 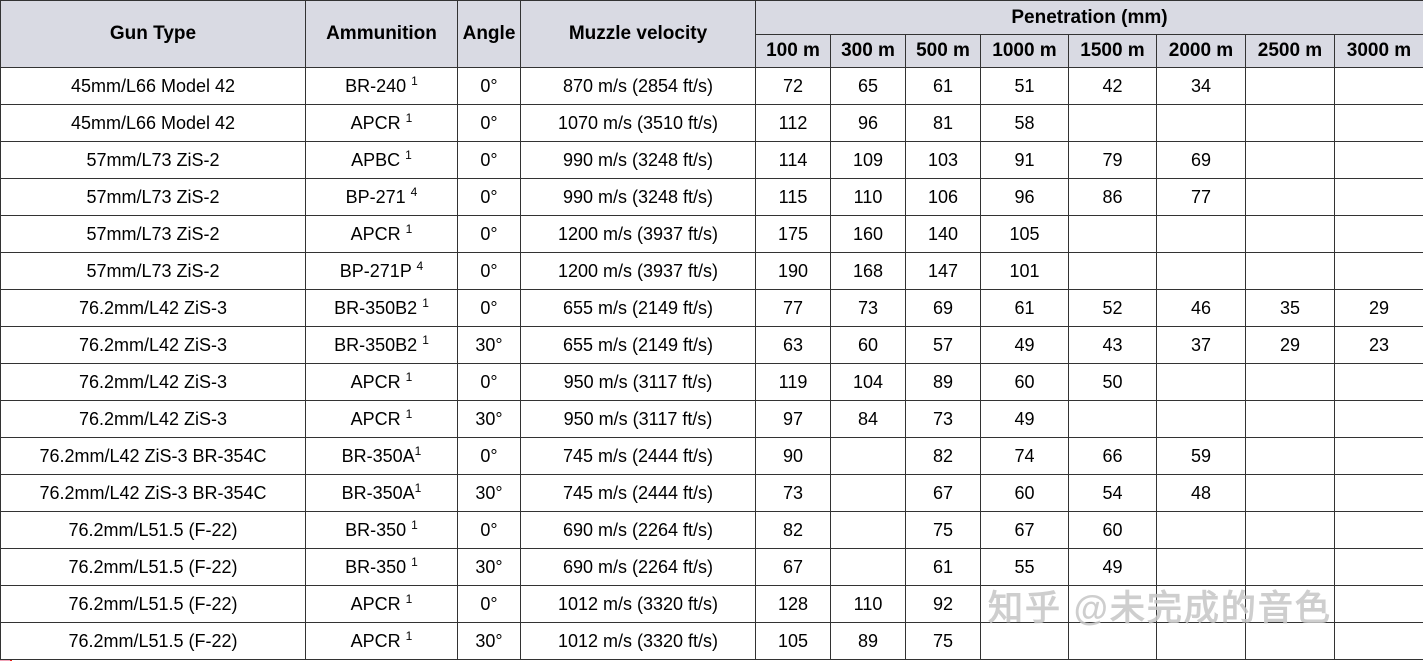 What do you see at coordinates (943, 419) in the screenshot?
I see `cell-penetration: 73` at bounding box center [943, 419].